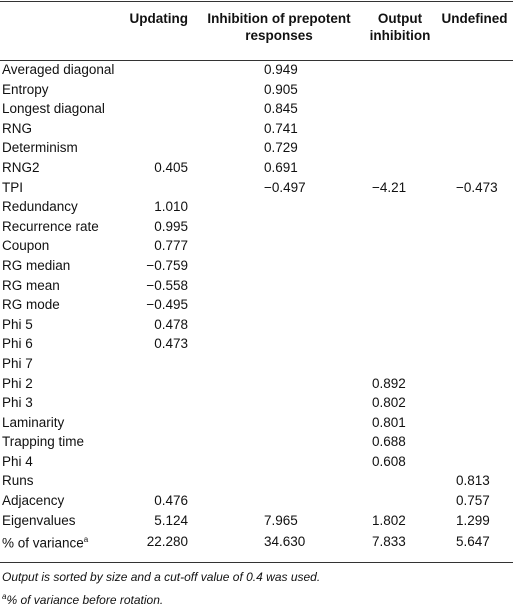 The height and width of the screenshot is (611, 513). I want to click on row-label: Coupon, so click(58, 246).